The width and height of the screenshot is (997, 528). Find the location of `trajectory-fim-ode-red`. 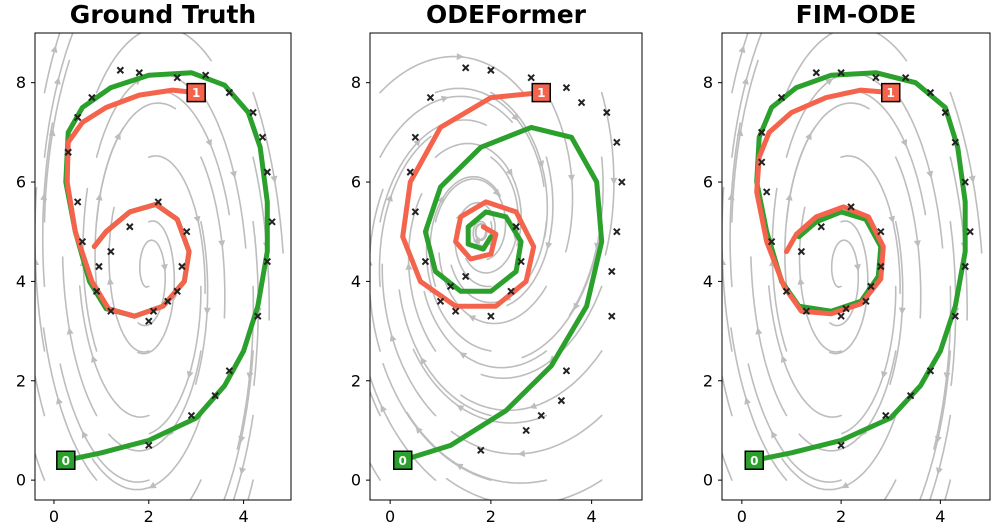

trajectory-fim-ode-red is located at coordinates (824, 202).